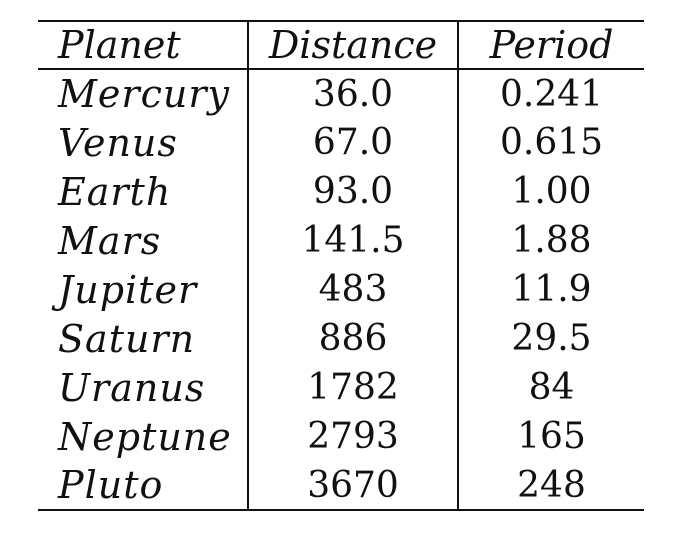  Describe the element at coordinates (551, 142) in the screenshot. I see `period-cell: 0.615` at that location.